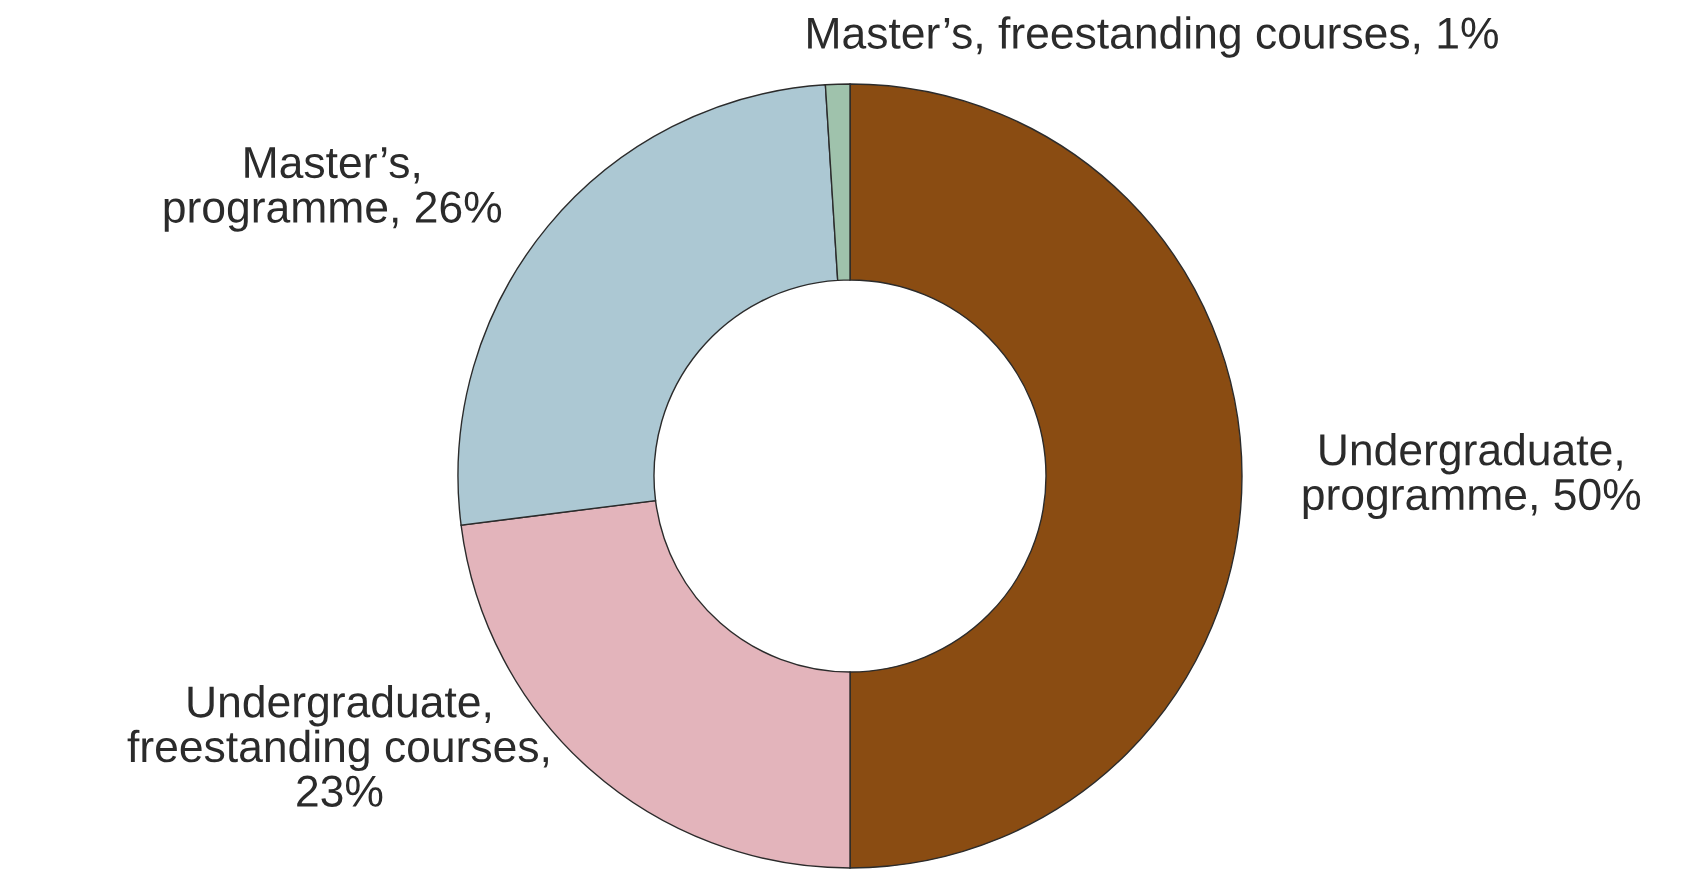 The width and height of the screenshot is (1697, 869). I want to click on slice-label: Undergraduate, freestanding courses, 23%, so click(337, 746).